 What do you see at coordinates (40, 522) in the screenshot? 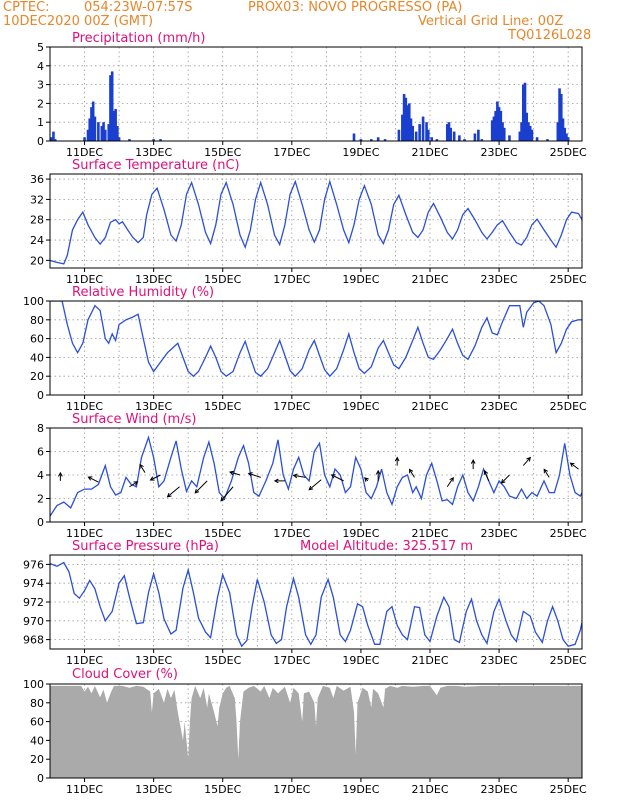
I see `wind-ytick-label: 0` at bounding box center [40, 522].